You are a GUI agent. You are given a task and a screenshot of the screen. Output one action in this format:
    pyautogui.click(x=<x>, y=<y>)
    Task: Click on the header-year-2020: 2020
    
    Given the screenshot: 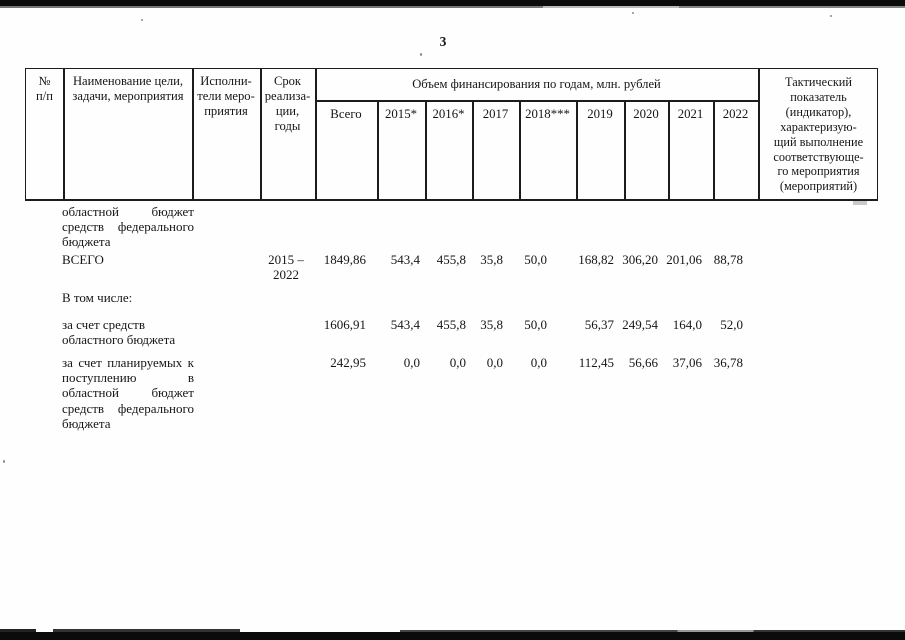 What is the action you would take?
    pyautogui.click(x=646, y=114)
    